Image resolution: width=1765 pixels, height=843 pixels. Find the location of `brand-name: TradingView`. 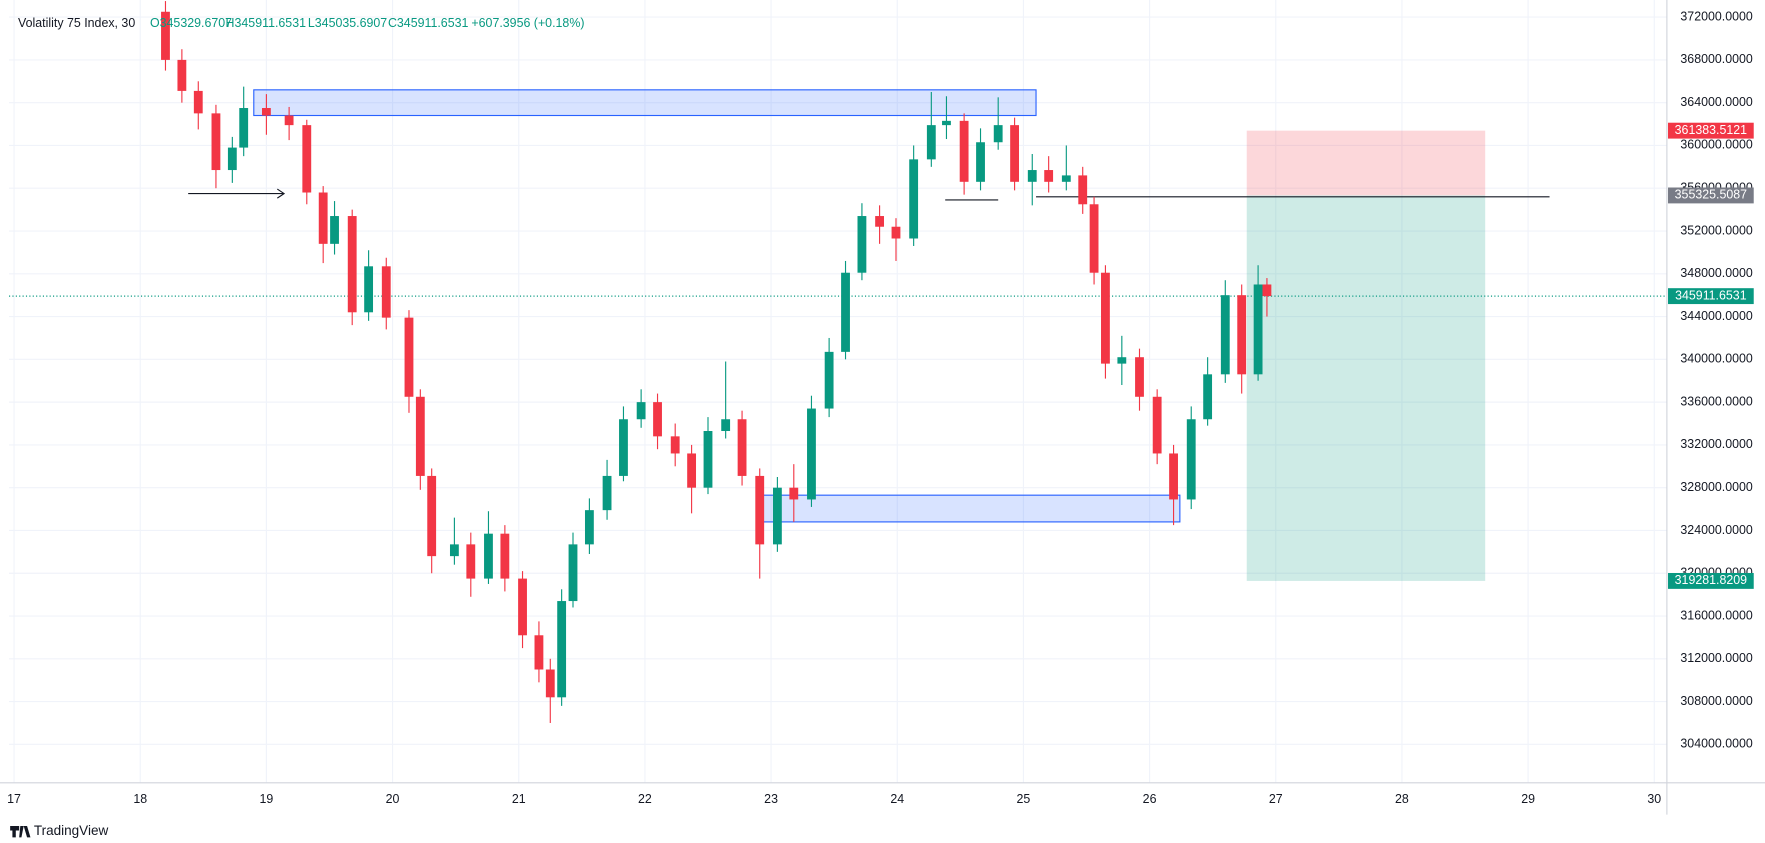

brand-name: TradingView is located at coordinates (71, 830).